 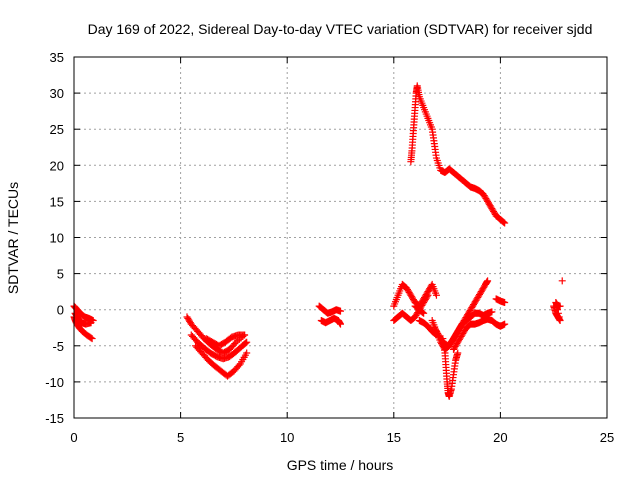 What do you see at coordinates (394, 437) in the screenshot?
I see `x-tick-label: 15` at bounding box center [394, 437].